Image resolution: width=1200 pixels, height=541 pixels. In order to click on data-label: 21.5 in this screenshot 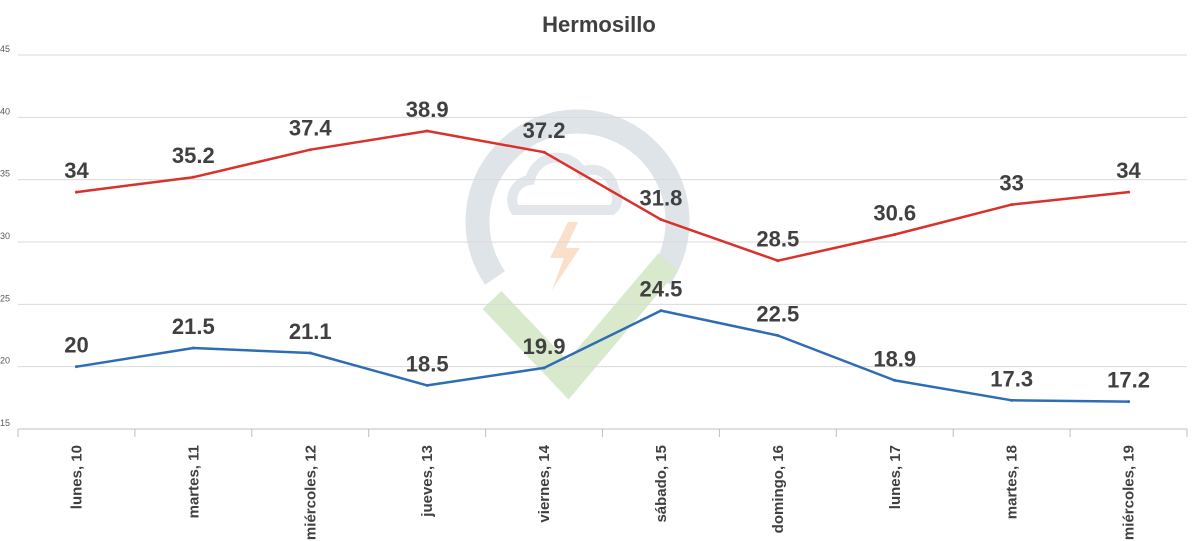, I will do `click(193, 326)`.